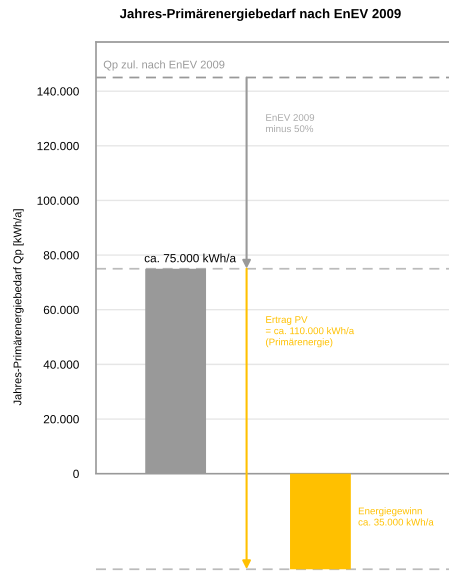 The image size is (449, 572). I want to click on chart-title: Jahres-Primärenergiebedarf nach EnEV 2009, so click(260, 14).